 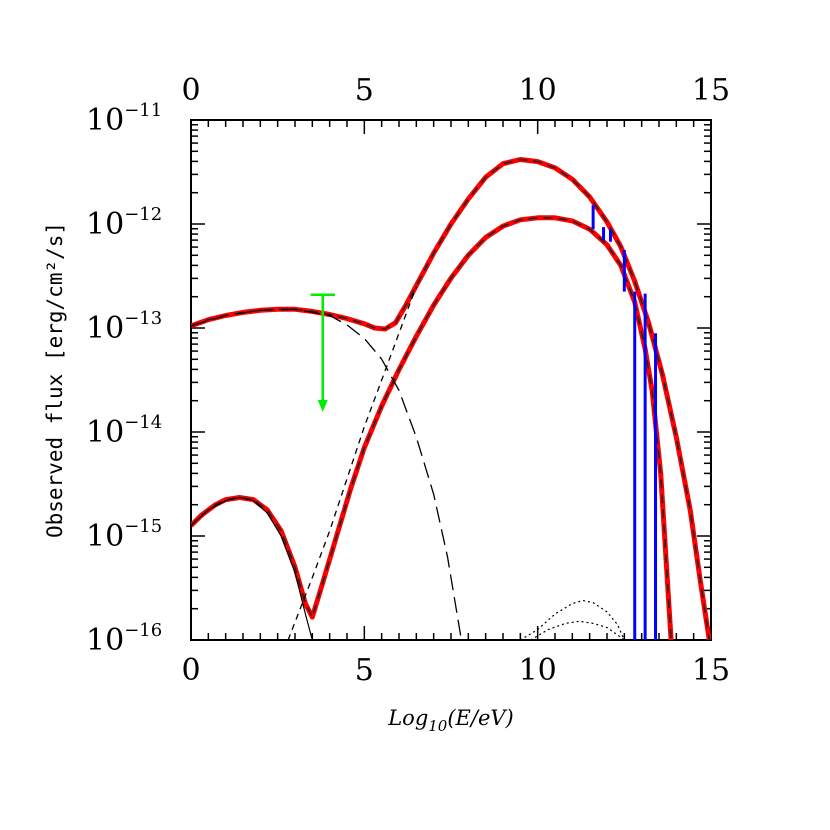 I want to click on upper-limit-arrowhead, so click(x=322, y=405).